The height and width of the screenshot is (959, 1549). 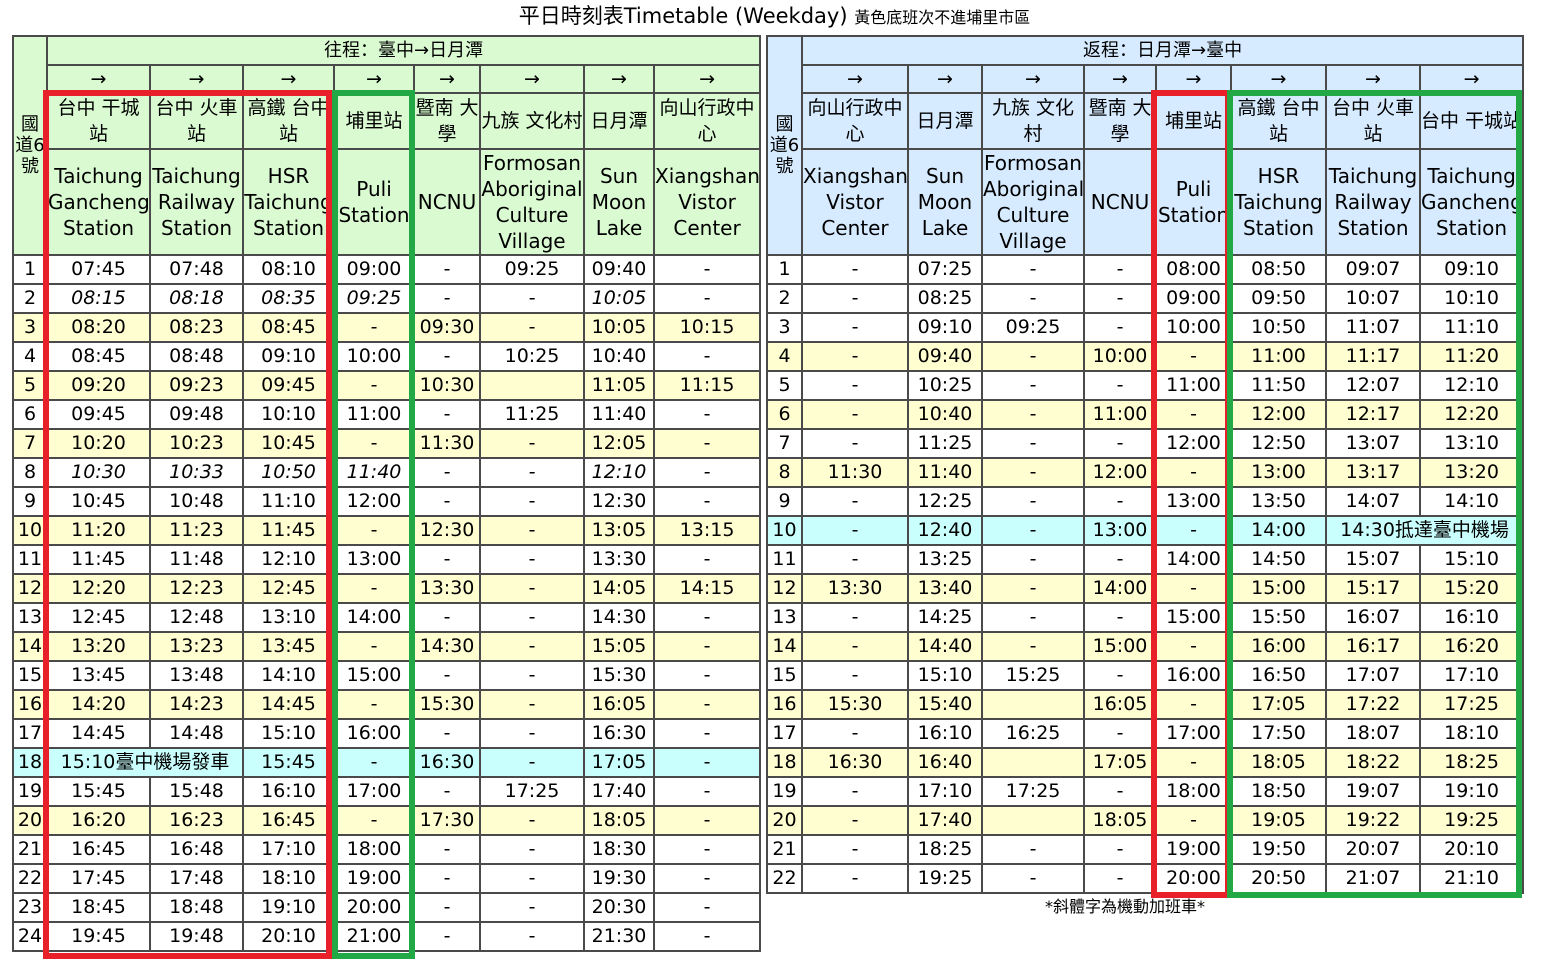 What do you see at coordinates (1278, 443) in the screenshot?
I see `time-cell: 12:50` at bounding box center [1278, 443].